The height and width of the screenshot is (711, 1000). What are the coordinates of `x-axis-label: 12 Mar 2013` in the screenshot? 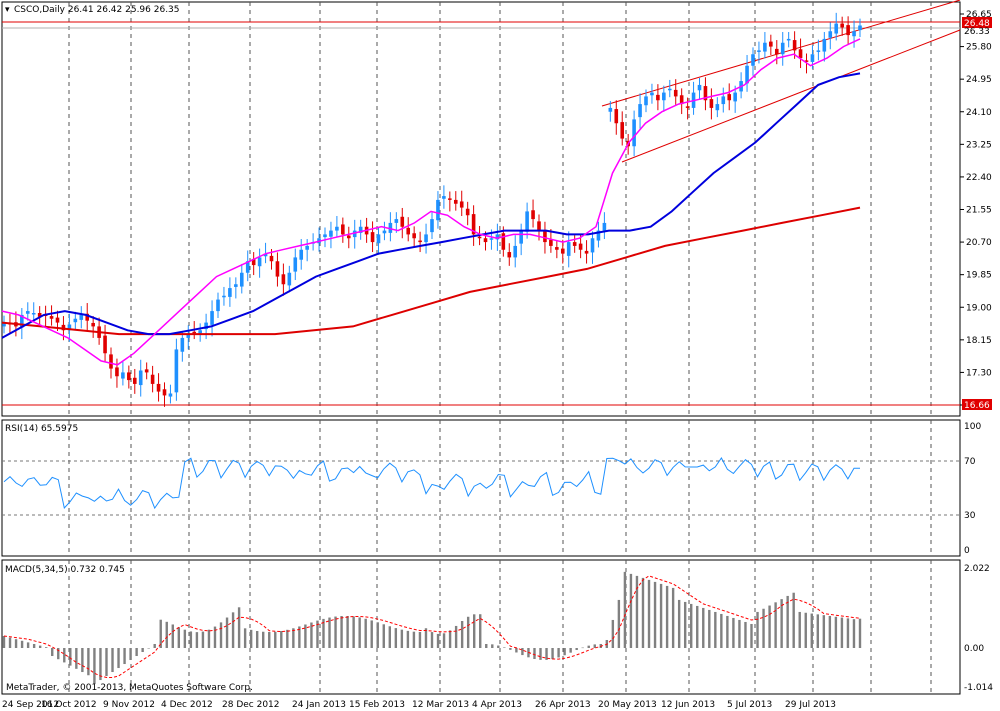 It's located at (440, 705).